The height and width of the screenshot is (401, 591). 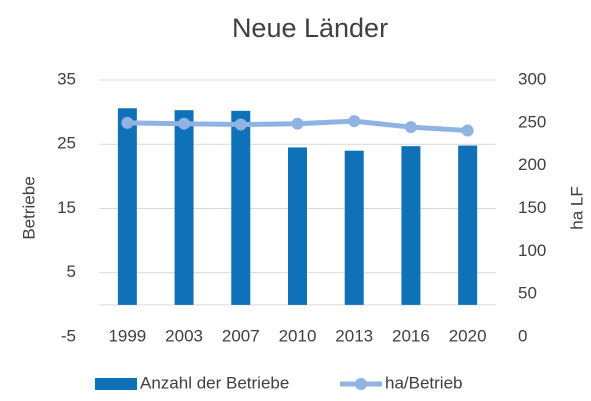 What do you see at coordinates (527, 293) in the screenshot?
I see `y2-tick-label: 50` at bounding box center [527, 293].